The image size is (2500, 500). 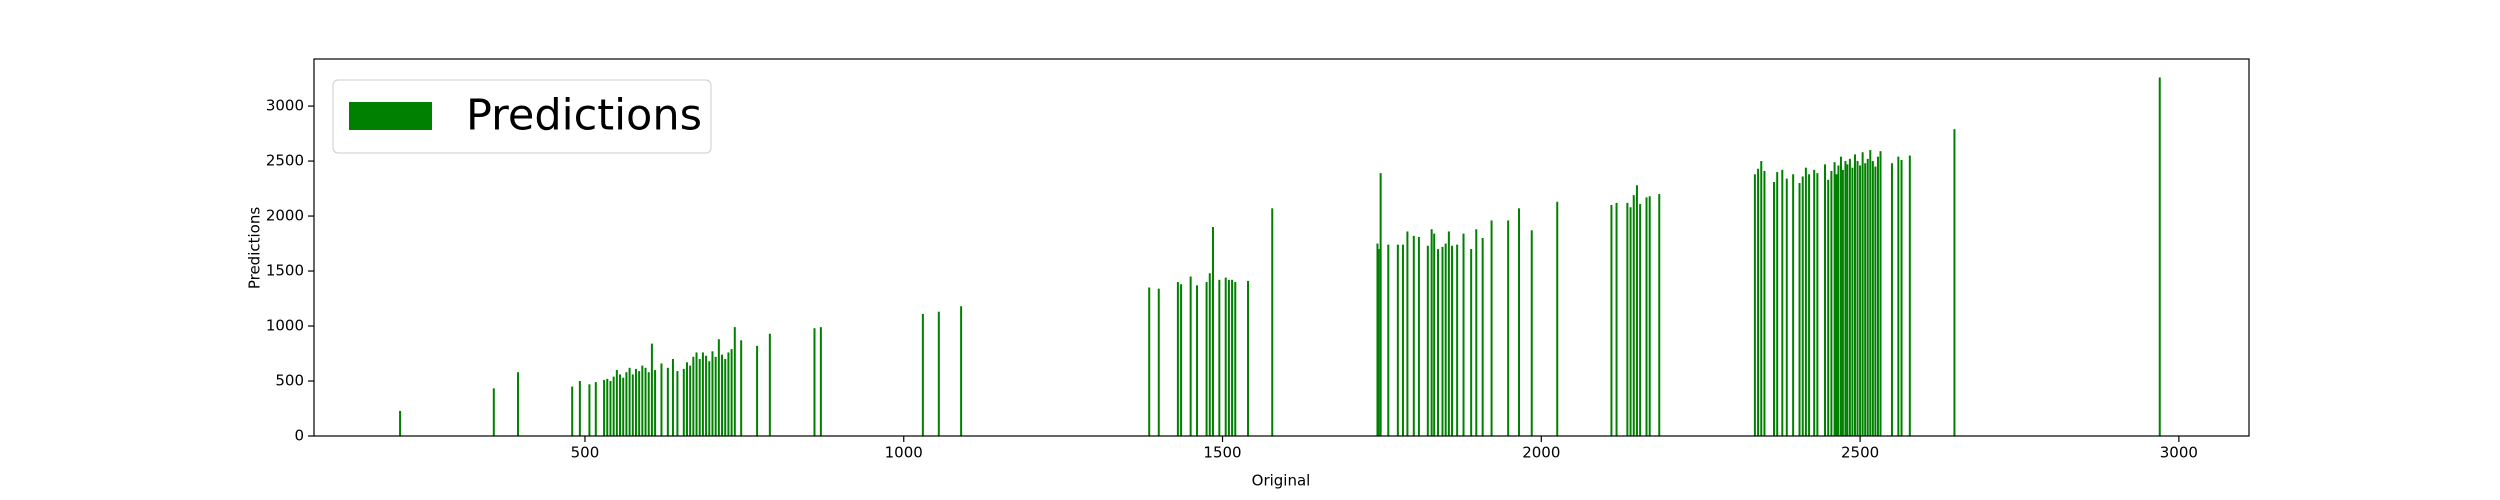 What do you see at coordinates (299, 436) in the screenshot?
I see `y-tick-label: 0` at bounding box center [299, 436].